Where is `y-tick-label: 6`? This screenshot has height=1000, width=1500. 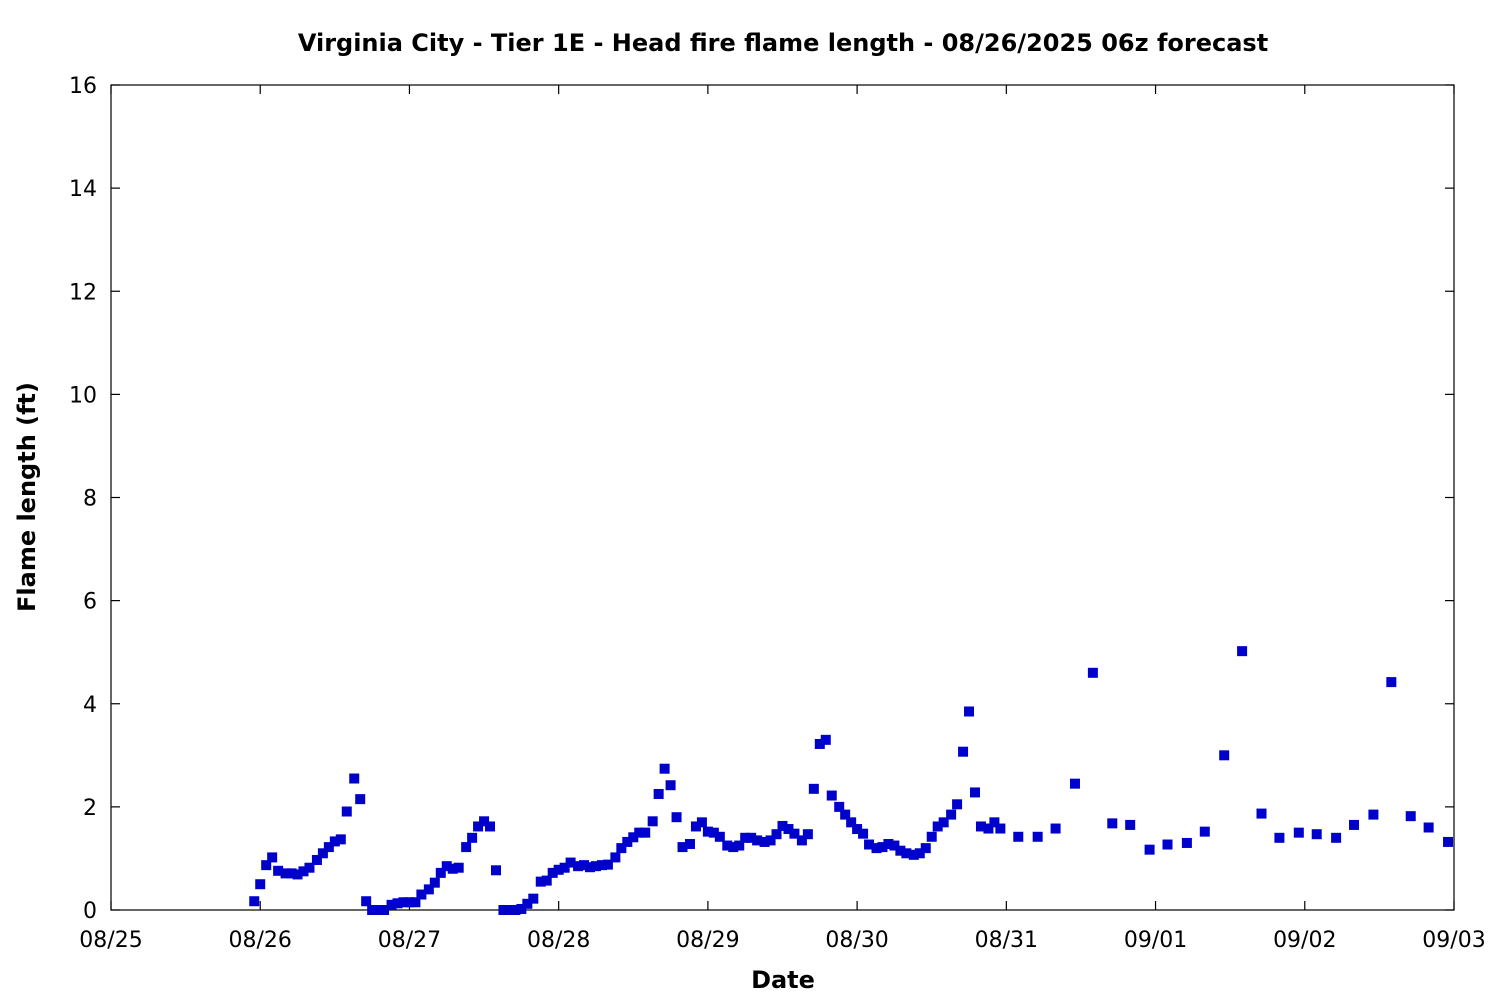
y-tick-label: 6 is located at coordinates (90, 602).